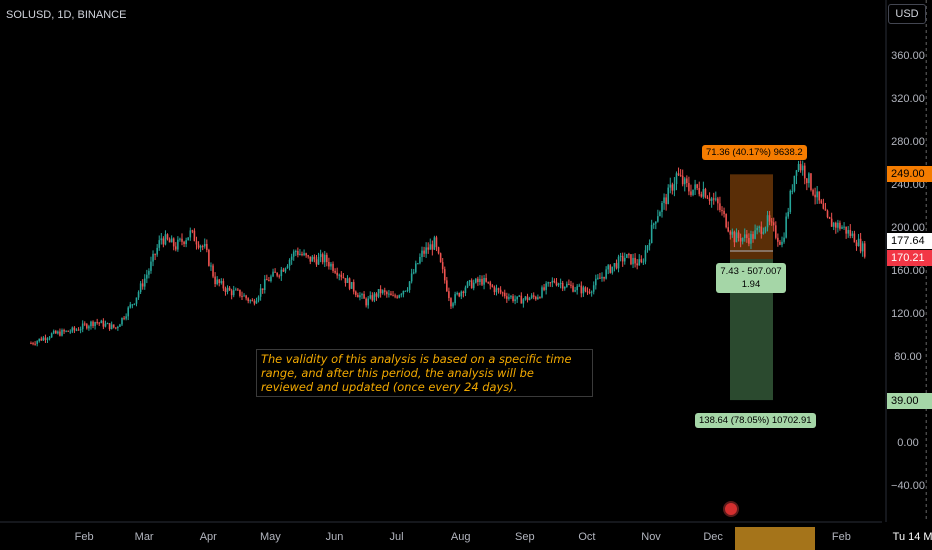 Image resolution: width=932 pixels, height=550 pixels. I want to click on target-zone, so click(751, 217).